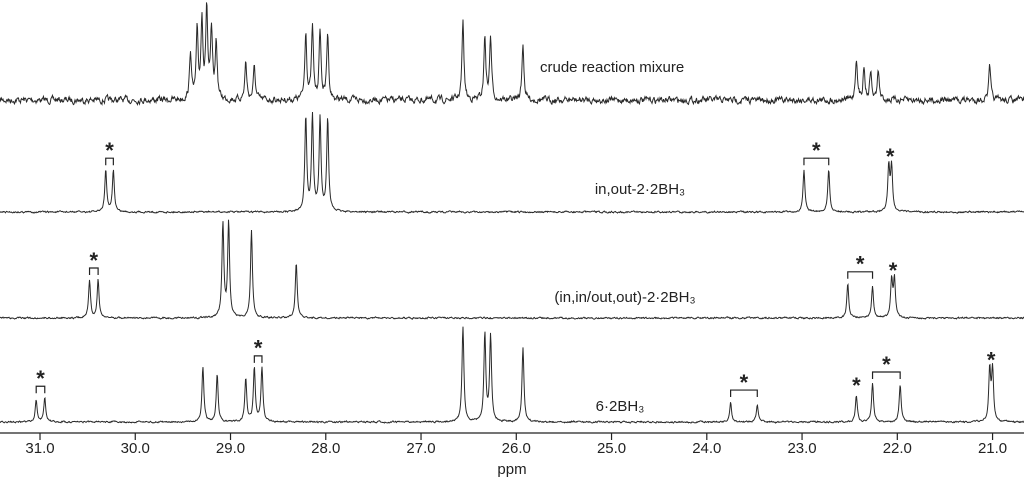 The image size is (1024, 486). Describe the element at coordinates (706, 448) in the screenshot. I see `x-tick-label: 24.0` at that location.